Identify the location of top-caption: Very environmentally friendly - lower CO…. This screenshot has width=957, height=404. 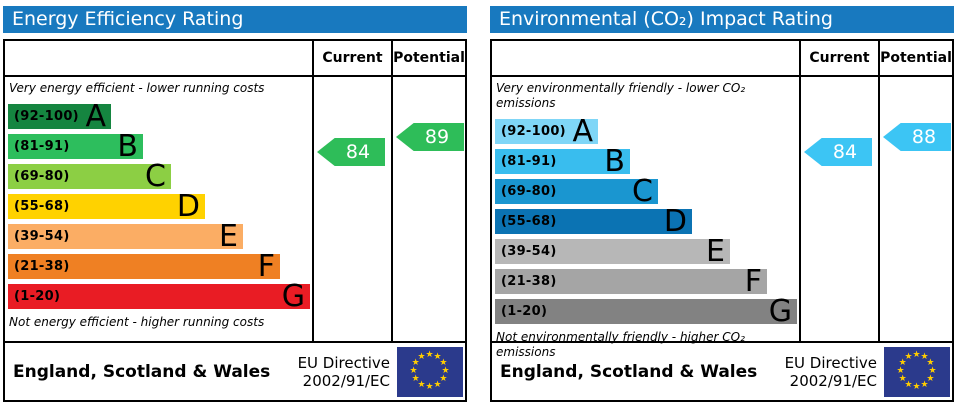
(621, 95).